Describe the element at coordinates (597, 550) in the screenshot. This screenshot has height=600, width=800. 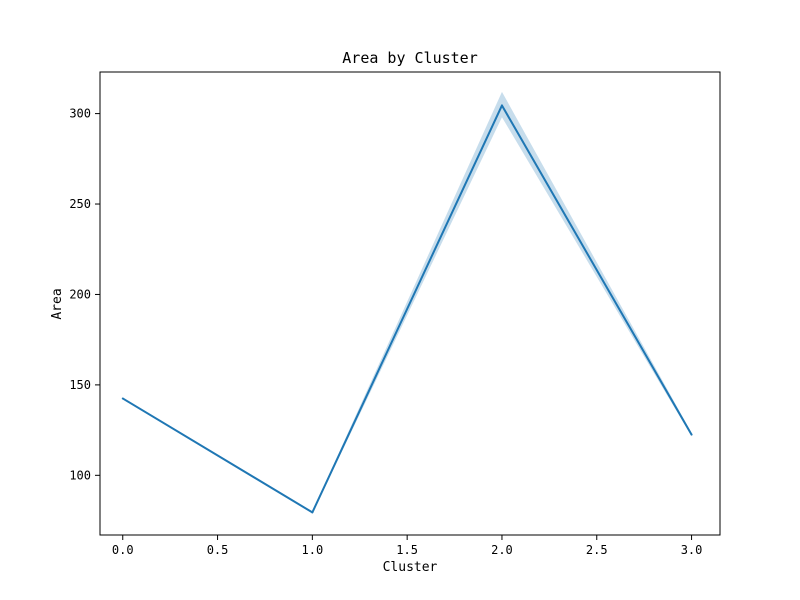
I see `x-tick-label: 2.5` at that location.